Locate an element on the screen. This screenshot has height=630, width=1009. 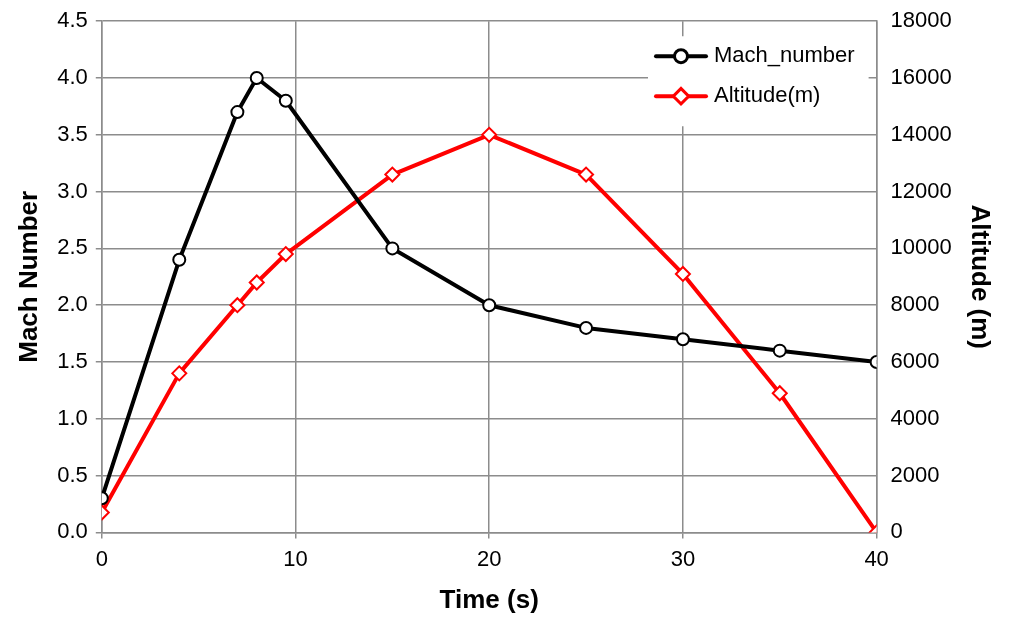
y-tick-label: 4.5 is located at coordinates (72, 20).